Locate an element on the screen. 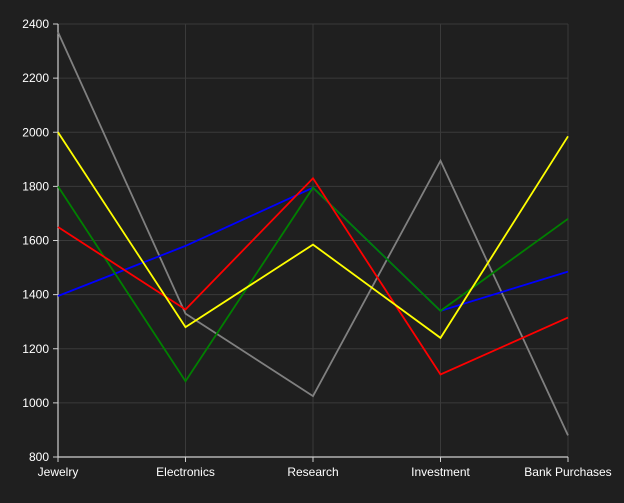 This screenshot has width=624, height=503. y-tick-label: 800 is located at coordinates (39, 457).